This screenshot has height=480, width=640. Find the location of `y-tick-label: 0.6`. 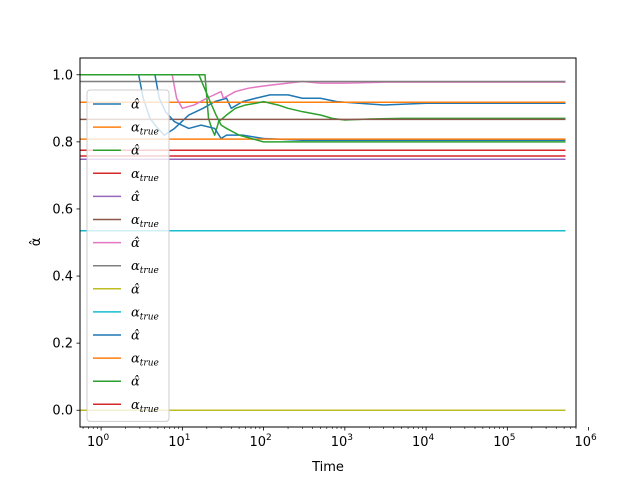

y-tick-label: 0.6 is located at coordinates (62, 209).